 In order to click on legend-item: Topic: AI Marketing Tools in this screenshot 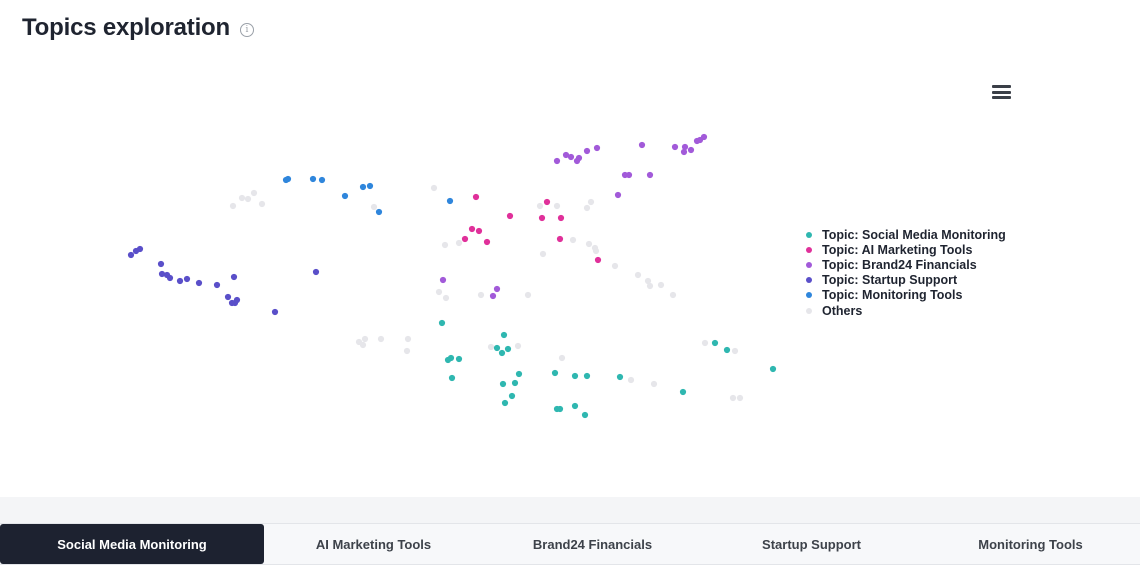, I will do `click(906, 249)`.